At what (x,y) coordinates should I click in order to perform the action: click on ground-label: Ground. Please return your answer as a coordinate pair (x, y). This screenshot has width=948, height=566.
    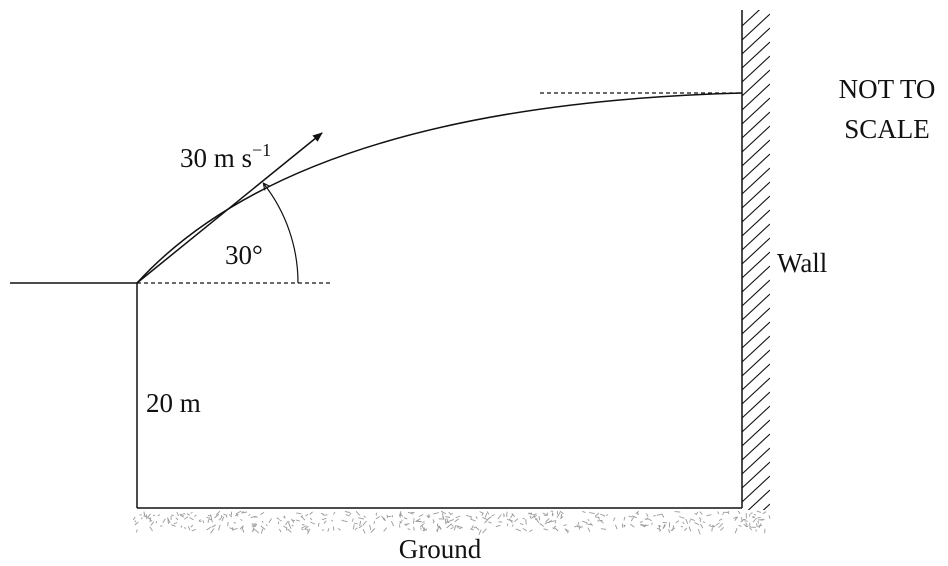
    Looking at the image, I should click on (440, 549).